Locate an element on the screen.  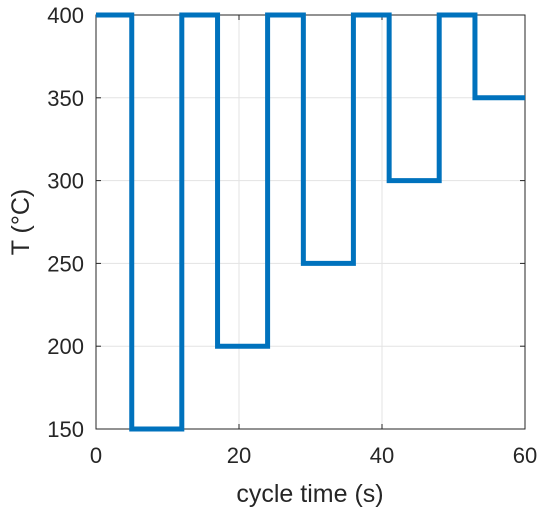
x-tick-label: 0 is located at coordinates (96, 455).